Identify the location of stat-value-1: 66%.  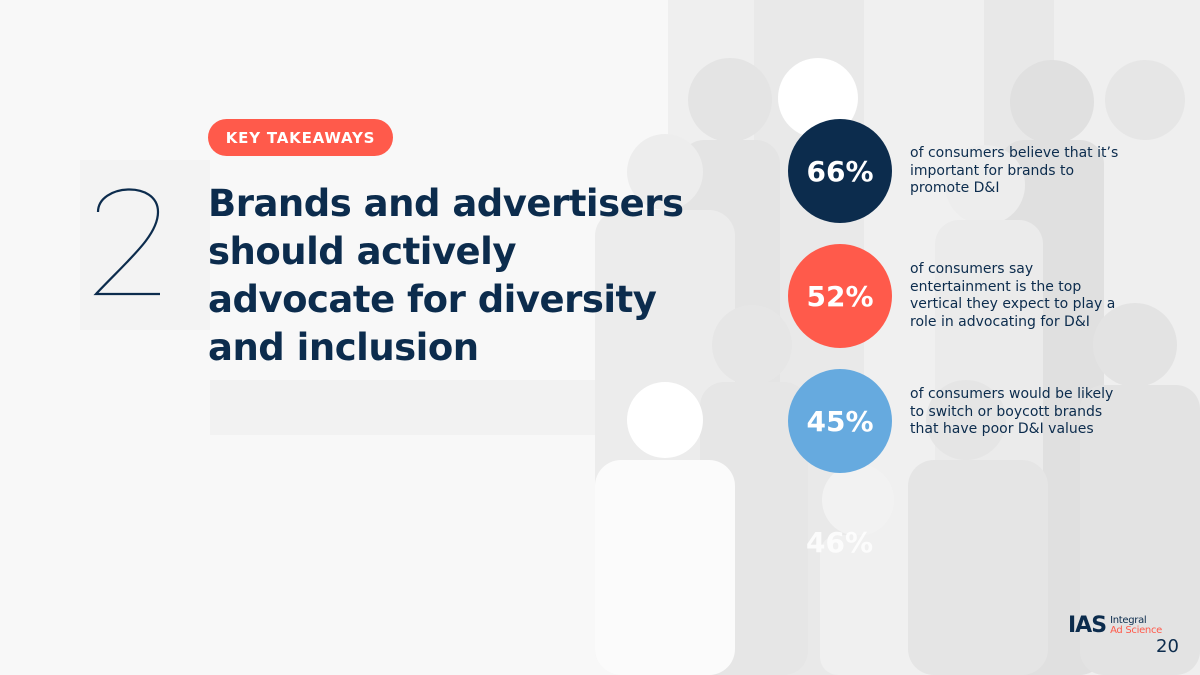
(840, 171).